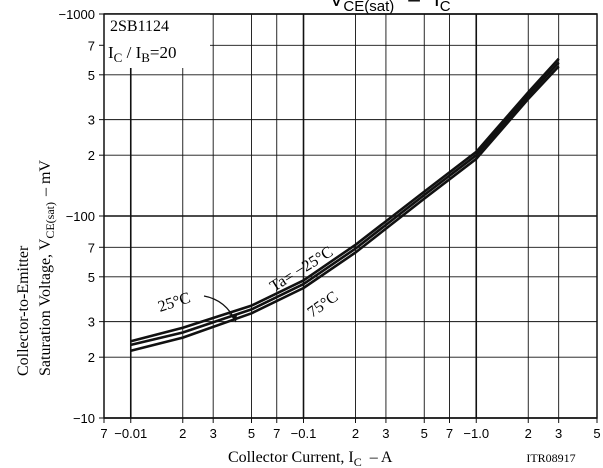 This screenshot has height=468, width=603. What do you see at coordinates (130, 433) in the screenshot?
I see `x-tick-label: −0.01` at bounding box center [130, 433].